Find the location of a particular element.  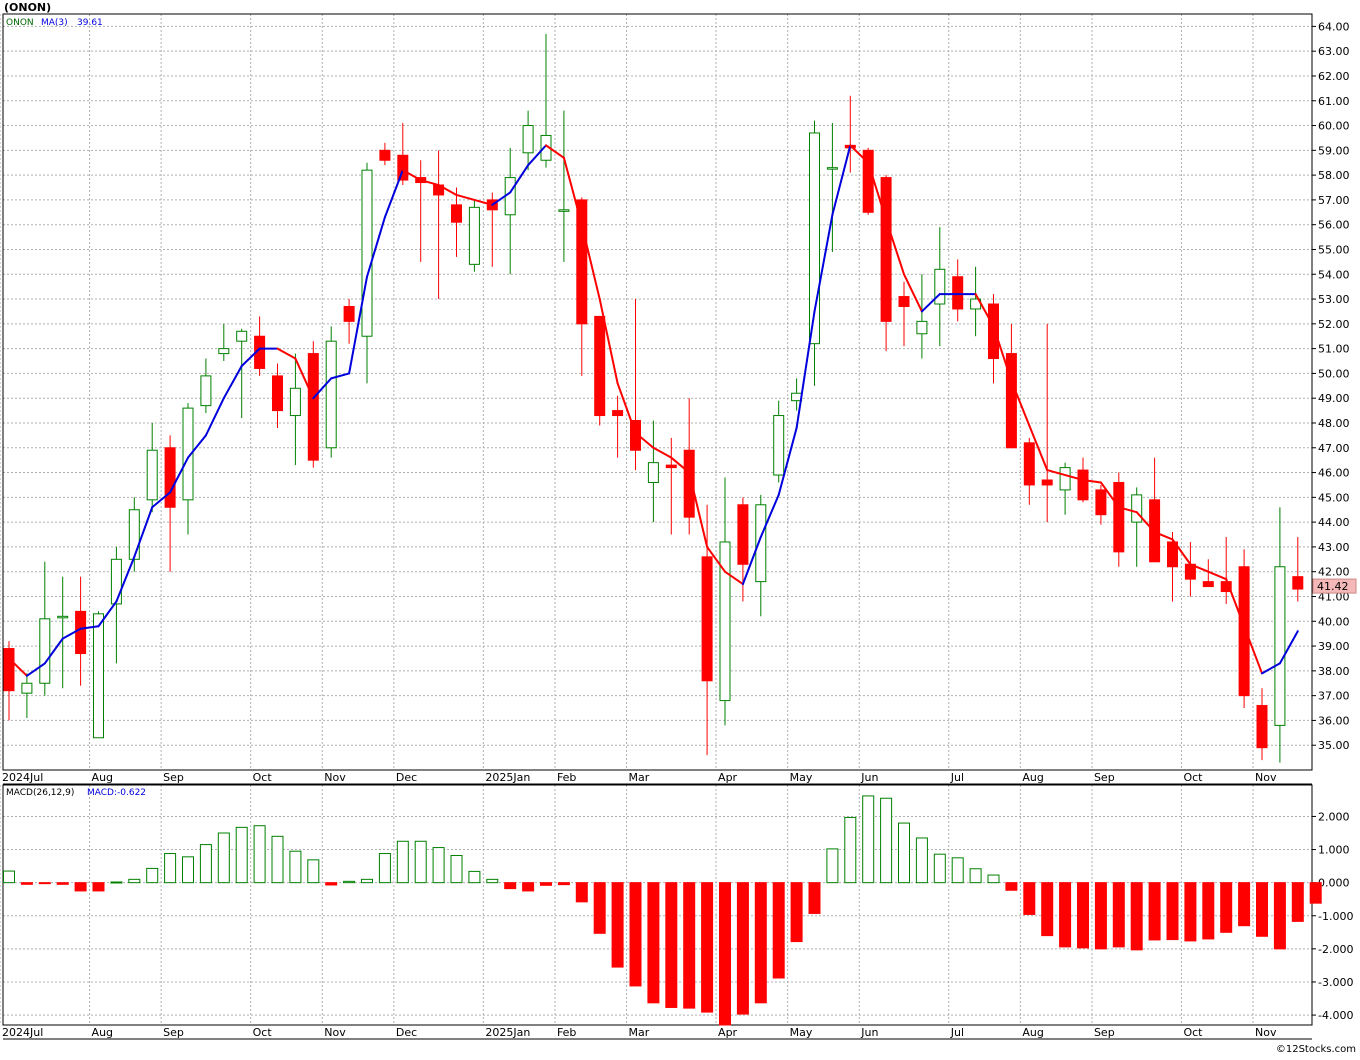

macd-tick-label: -1.000 is located at coordinates (1335, 916).